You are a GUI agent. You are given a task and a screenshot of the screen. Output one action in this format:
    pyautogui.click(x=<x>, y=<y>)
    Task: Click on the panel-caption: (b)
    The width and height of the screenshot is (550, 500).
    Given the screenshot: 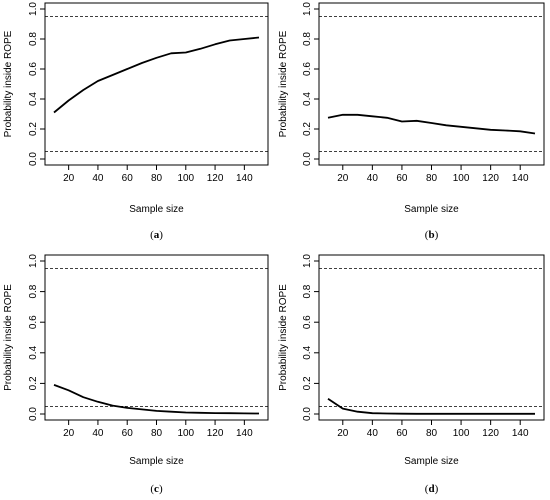 What is the action you would take?
    pyautogui.click(x=432, y=235)
    